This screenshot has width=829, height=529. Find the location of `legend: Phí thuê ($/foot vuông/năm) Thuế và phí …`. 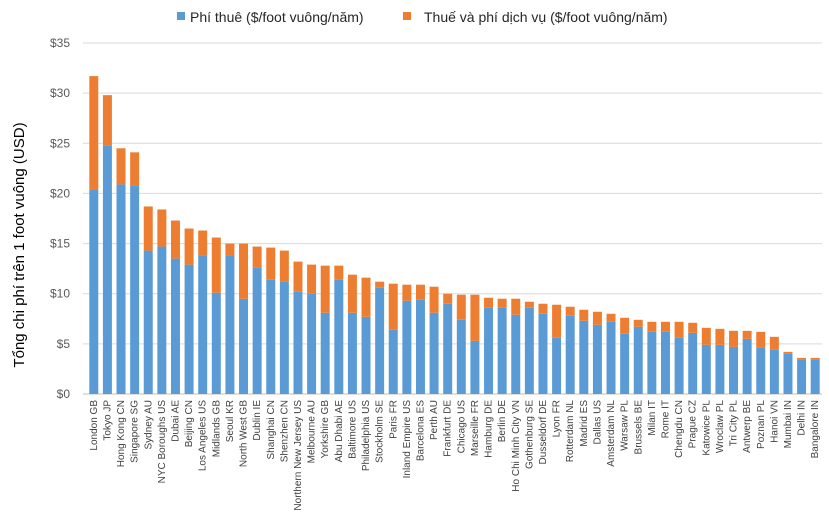

legend: Phí thuê ($/foot vuông/năm) Thuế và phí … is located at coordinates (422, 17).